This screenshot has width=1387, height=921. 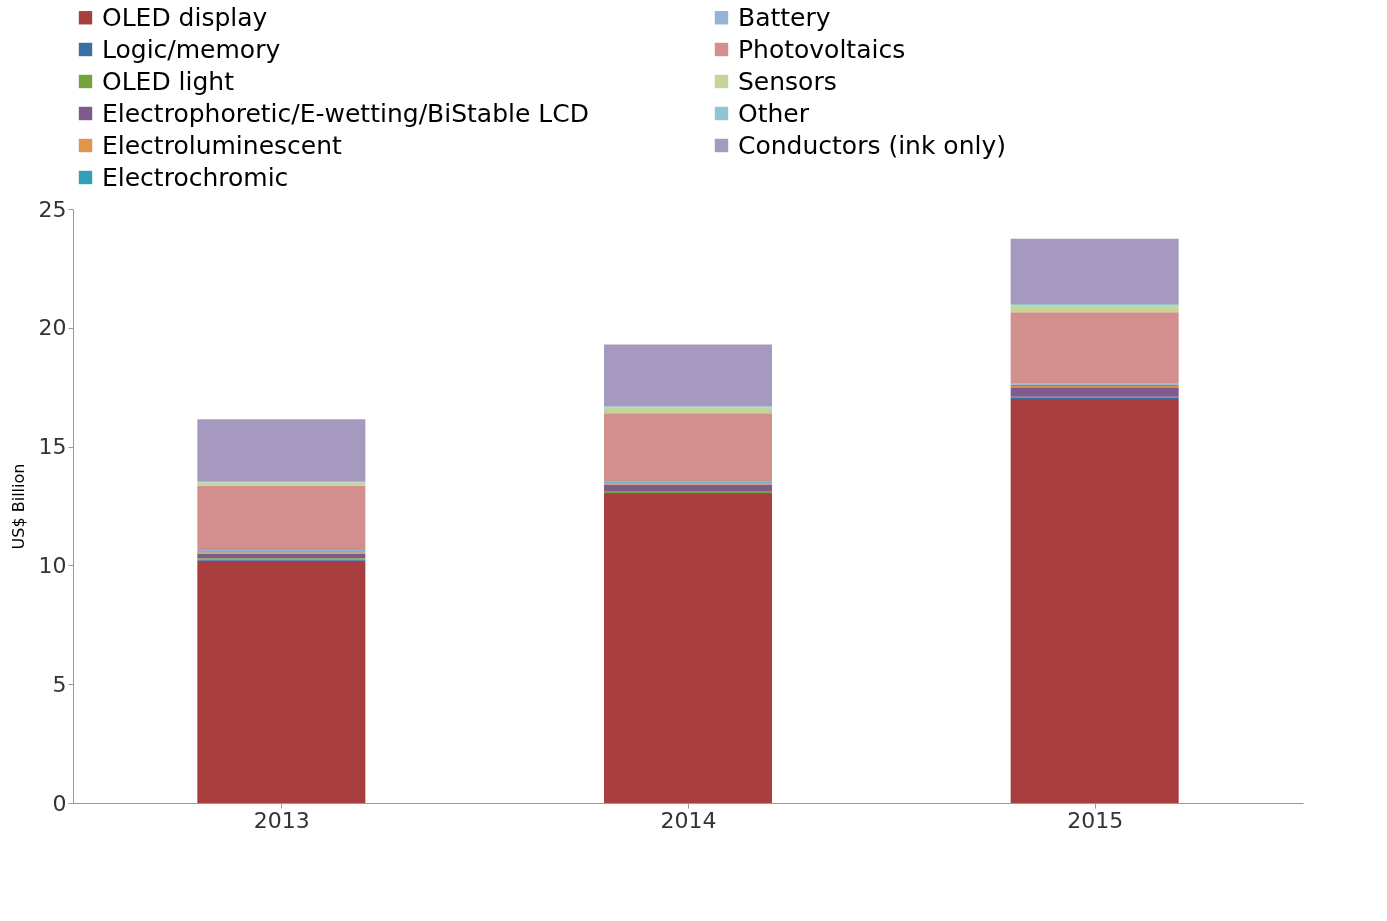 What do you see at coordinates (59, 684) in the screenshot?
I see `y-tick-label: 5` at bounding box center [59, 684].